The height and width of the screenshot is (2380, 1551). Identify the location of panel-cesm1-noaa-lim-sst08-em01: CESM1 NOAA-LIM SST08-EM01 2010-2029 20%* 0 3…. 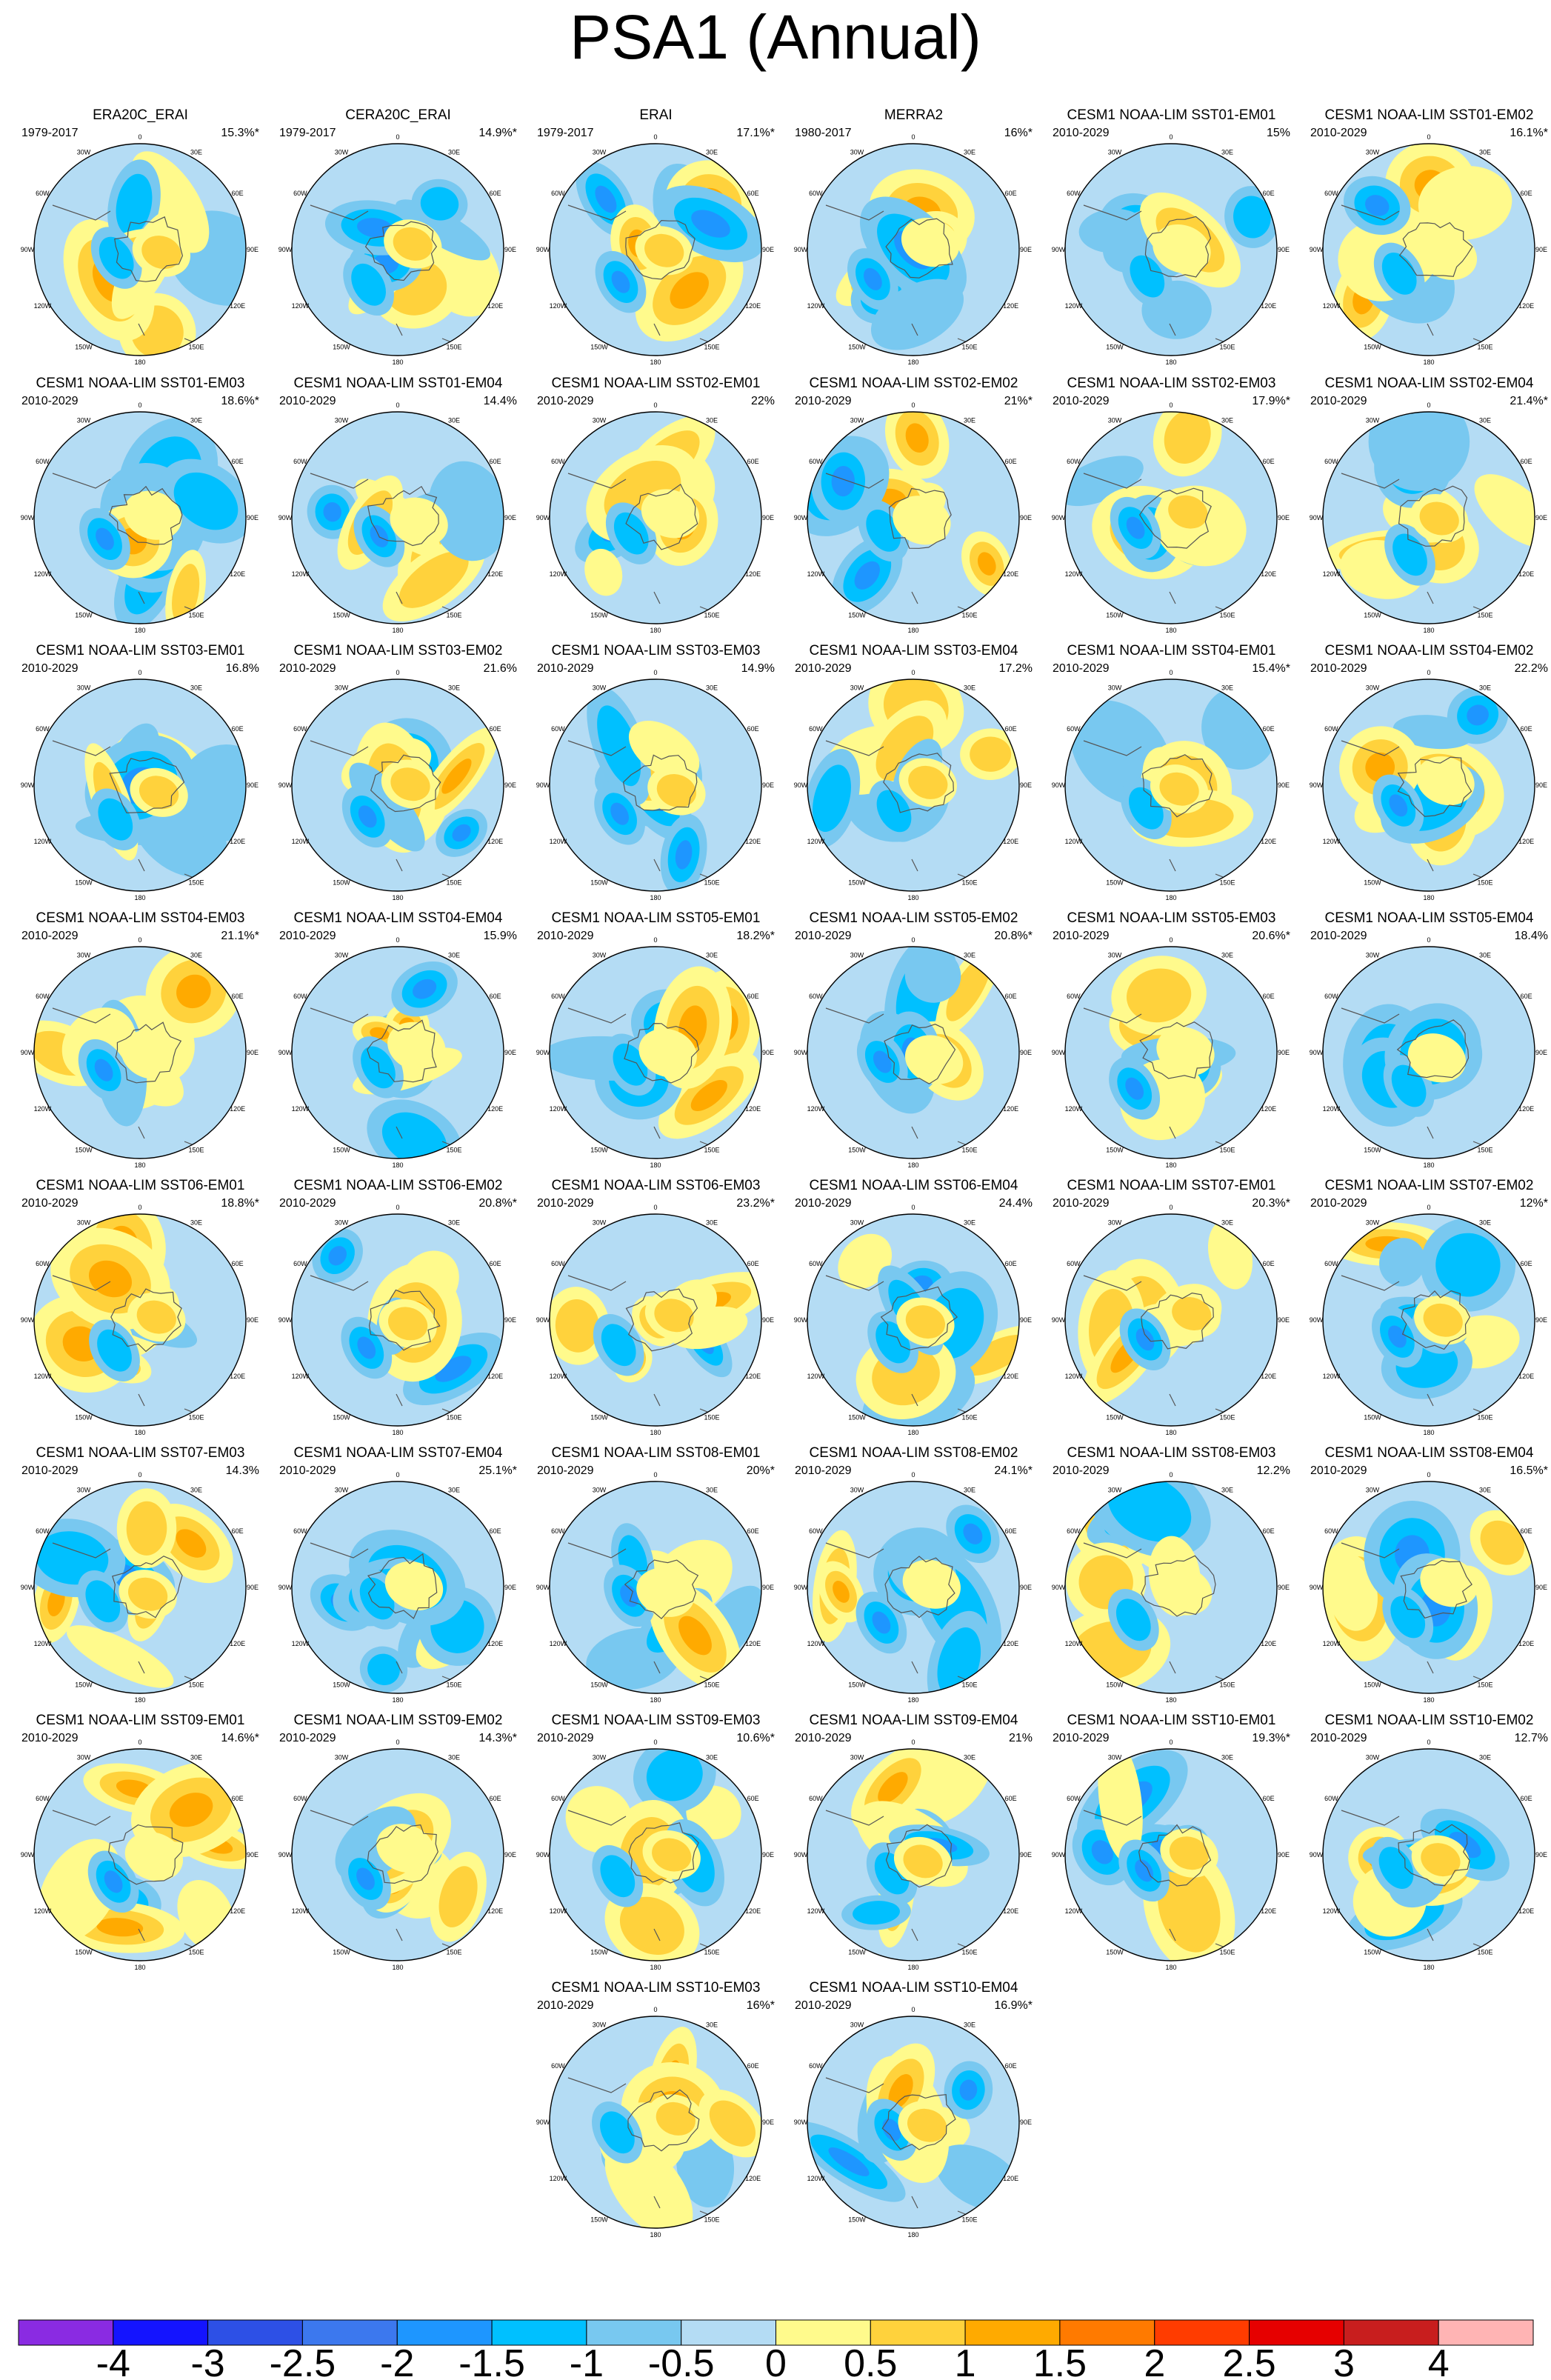
(656, 1577).